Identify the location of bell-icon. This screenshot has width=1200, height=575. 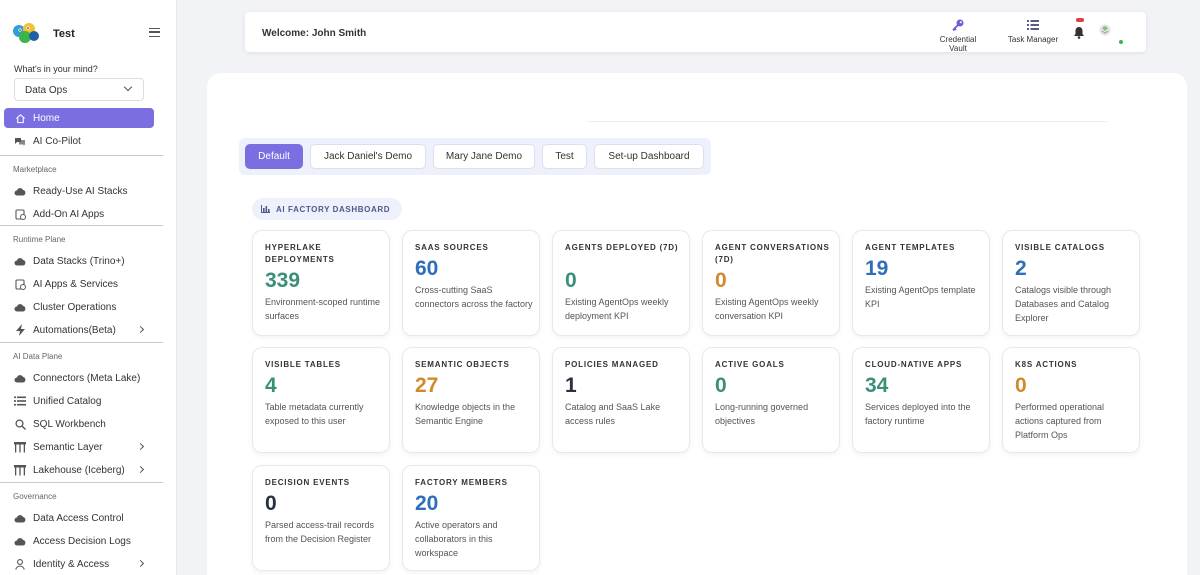
(1079, 33).